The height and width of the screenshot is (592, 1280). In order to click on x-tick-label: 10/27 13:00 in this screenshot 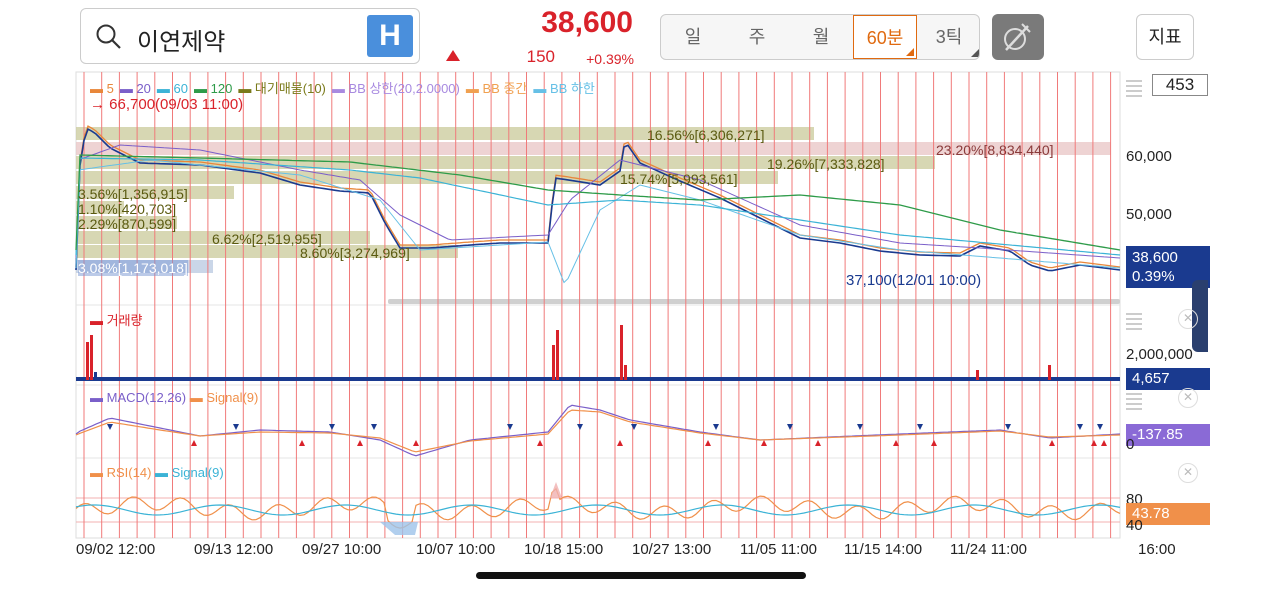, I will do `click(672, 549)`.